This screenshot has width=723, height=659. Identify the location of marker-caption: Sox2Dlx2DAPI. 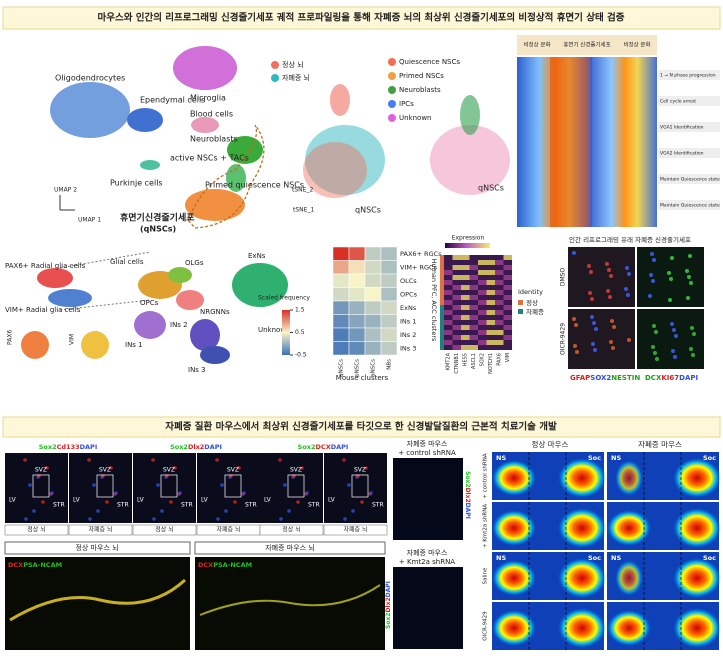
(196, 447).